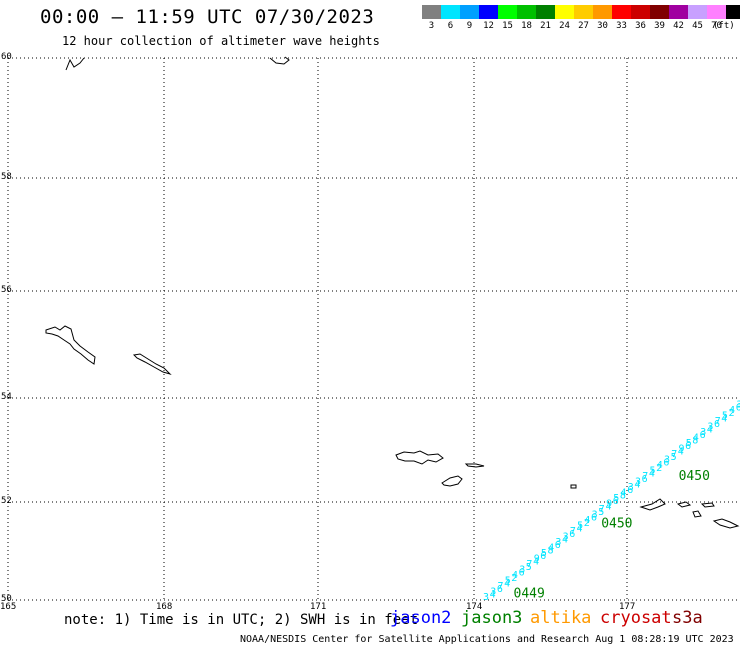 This screenshot has width=740, height=650. Describe the element at coordinates (469, 26) in the screenshot. I see `scale-label: 9` at that location.